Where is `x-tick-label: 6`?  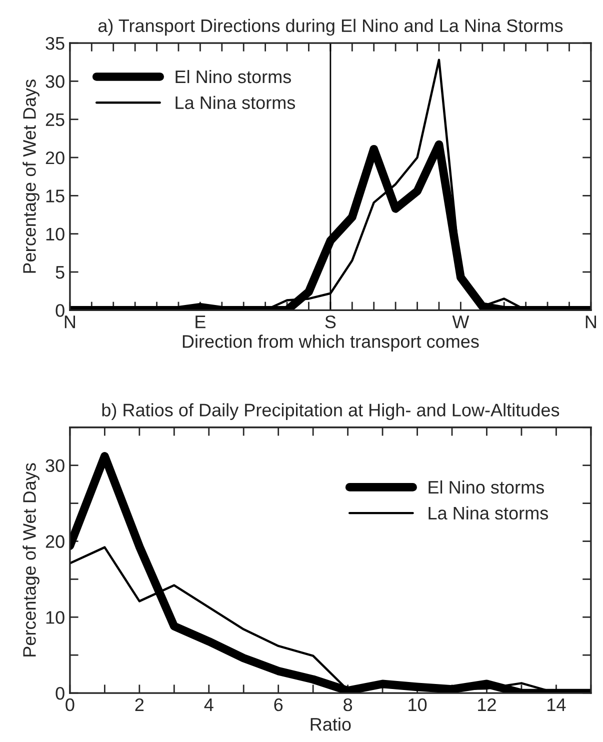 x-tick-label: 6 is located at coordinates (278, 705).